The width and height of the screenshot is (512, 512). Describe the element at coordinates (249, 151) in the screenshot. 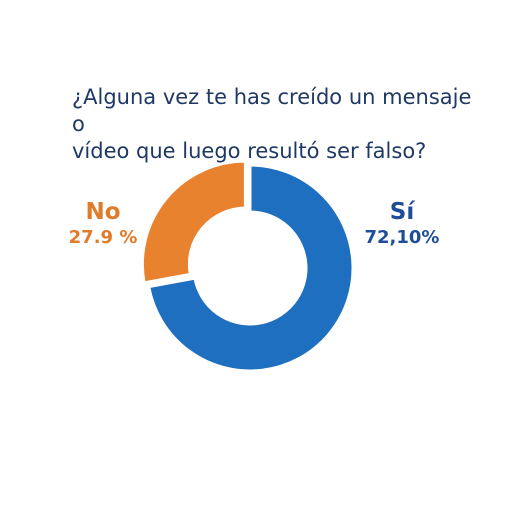

I see `chart-title-line-2: vídeo que luego resultó ser falso?` at that location.